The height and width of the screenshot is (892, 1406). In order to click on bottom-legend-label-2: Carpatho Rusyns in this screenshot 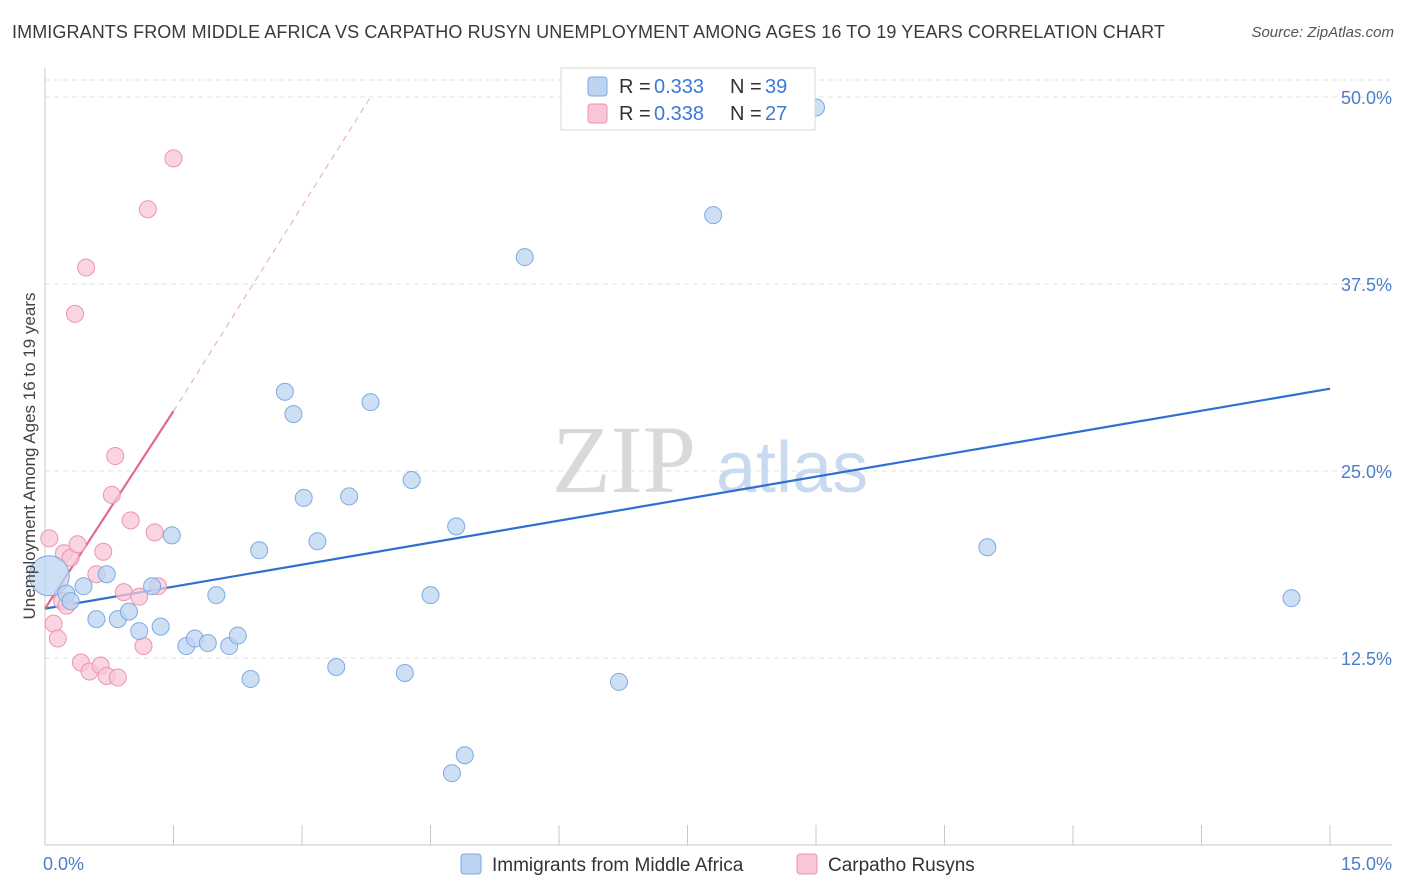, I will do `click(901, 865)`.